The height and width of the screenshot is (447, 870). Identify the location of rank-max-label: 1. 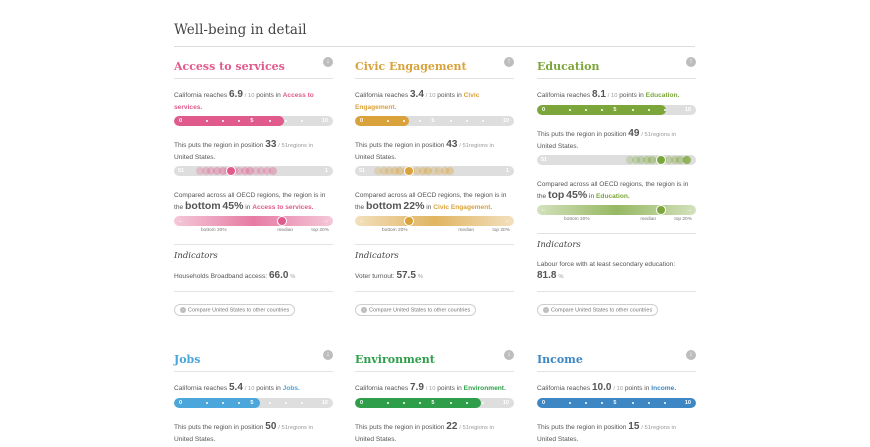
(689, 160).